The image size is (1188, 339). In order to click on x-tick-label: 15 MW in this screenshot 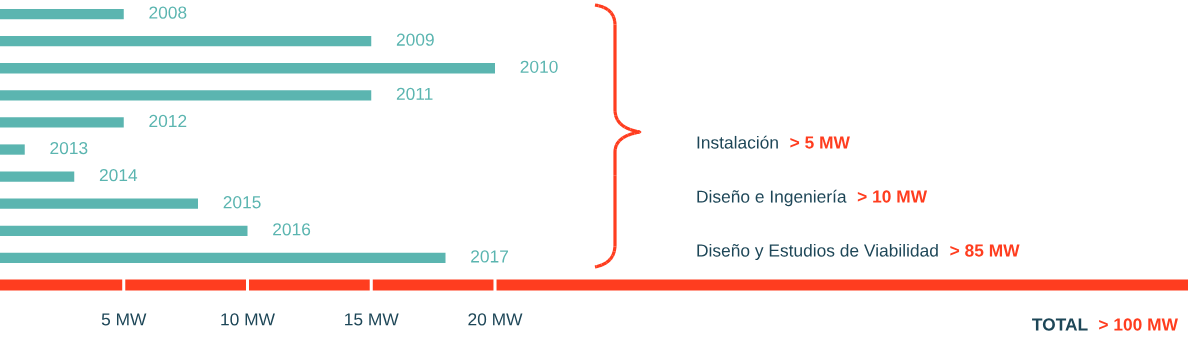, I will do `click(372, 319)`.